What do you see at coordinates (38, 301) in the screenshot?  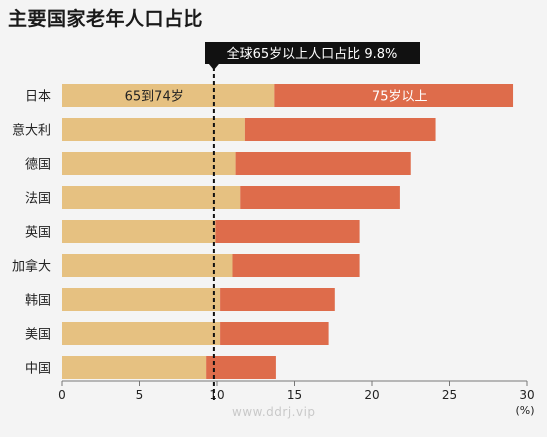 I see `category-label: 韩国` at bounding box center [38, 301].